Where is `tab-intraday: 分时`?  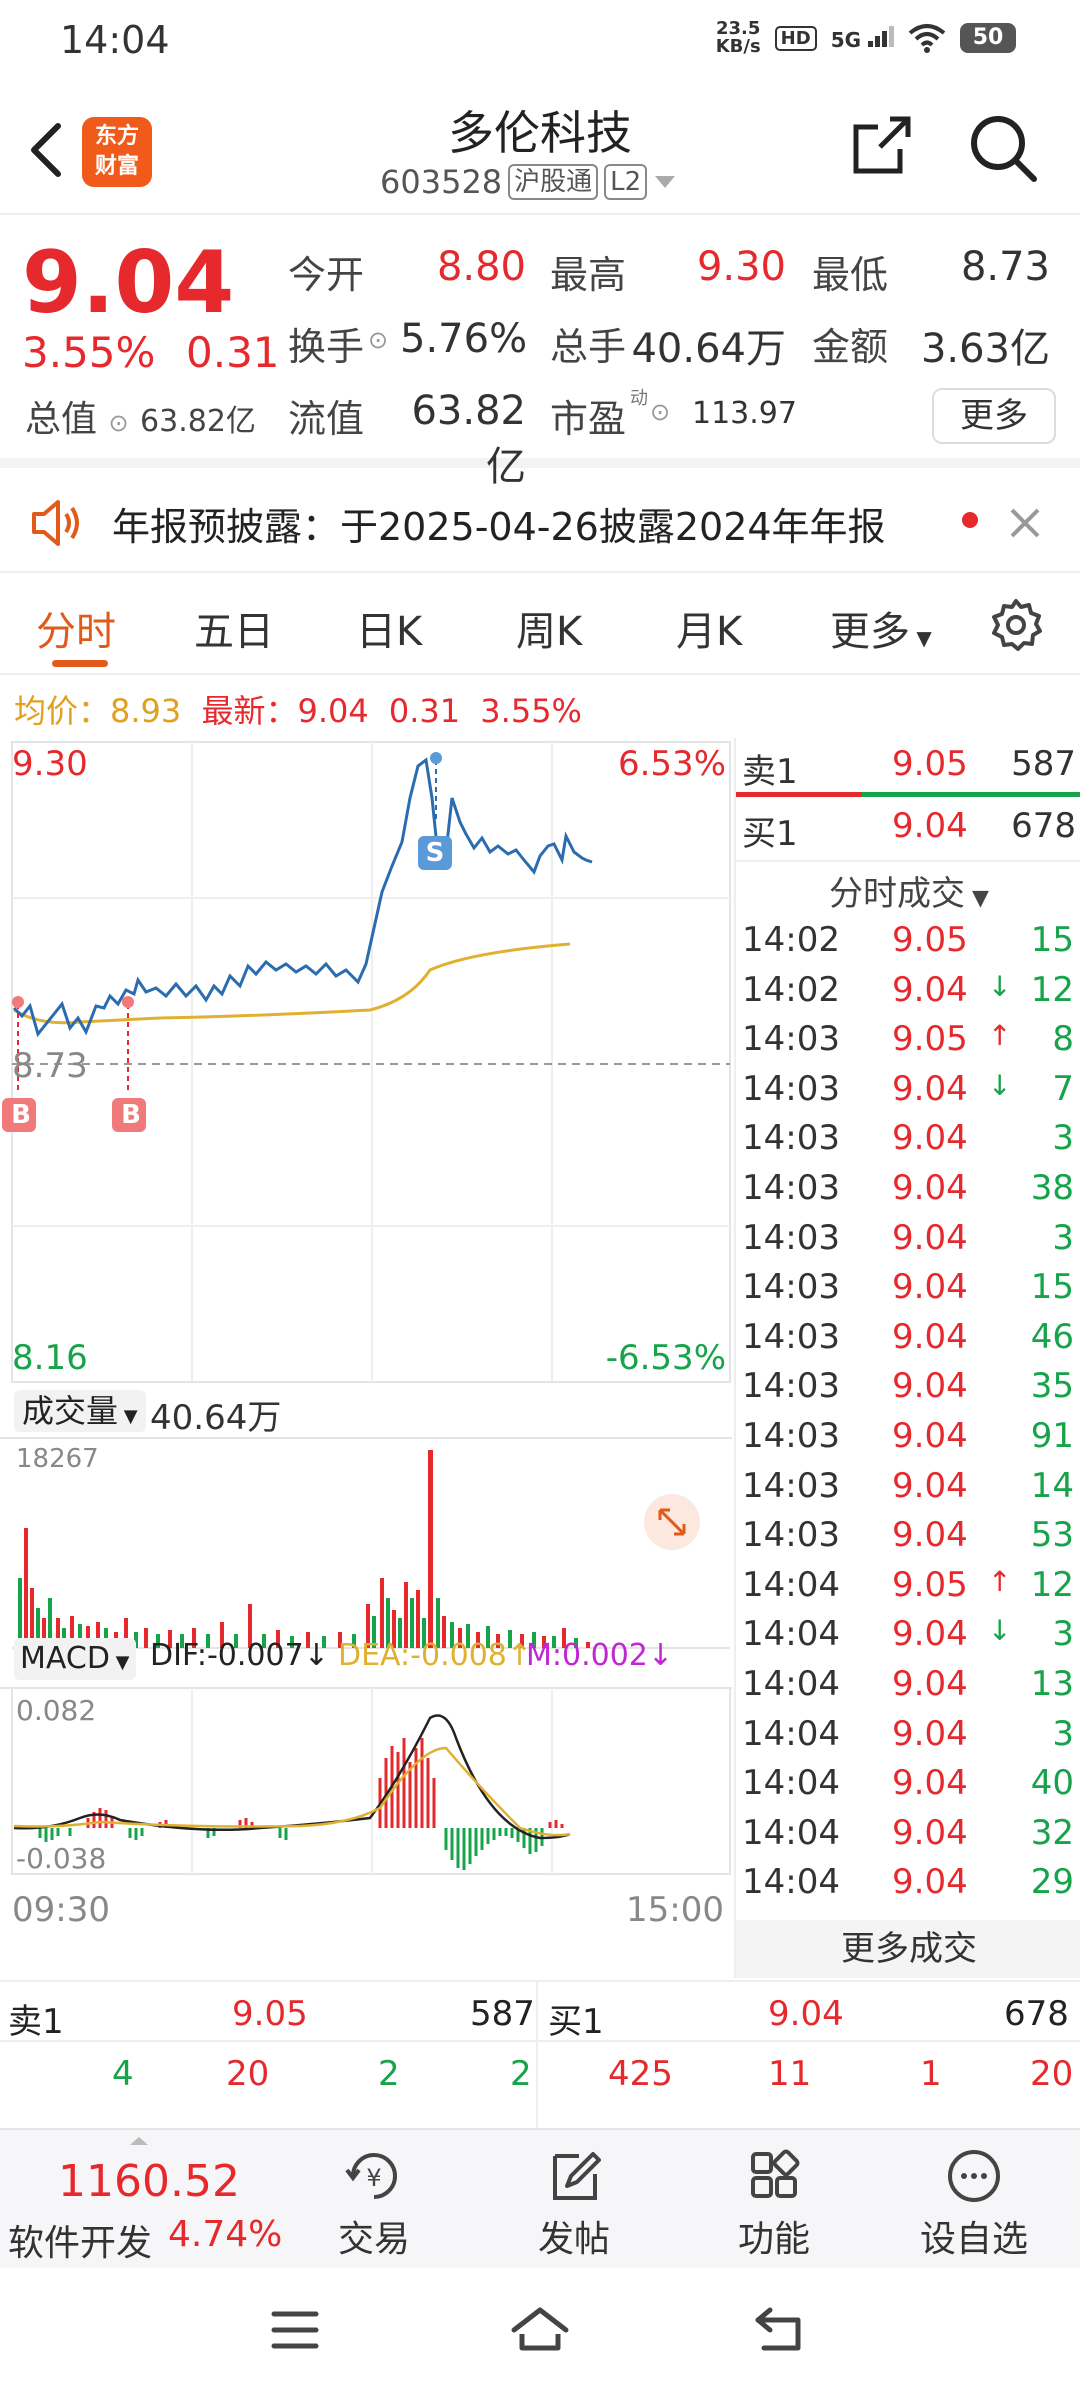 tab-intraday: 分时 is located at coordinates (76, 632).